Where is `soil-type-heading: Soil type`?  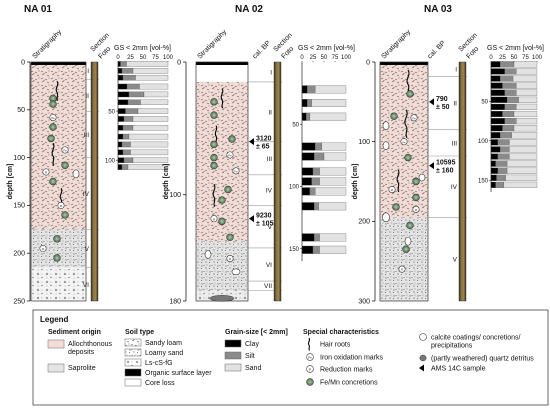 soil-type-heading: Soil type is located at coordinates (139, 332).